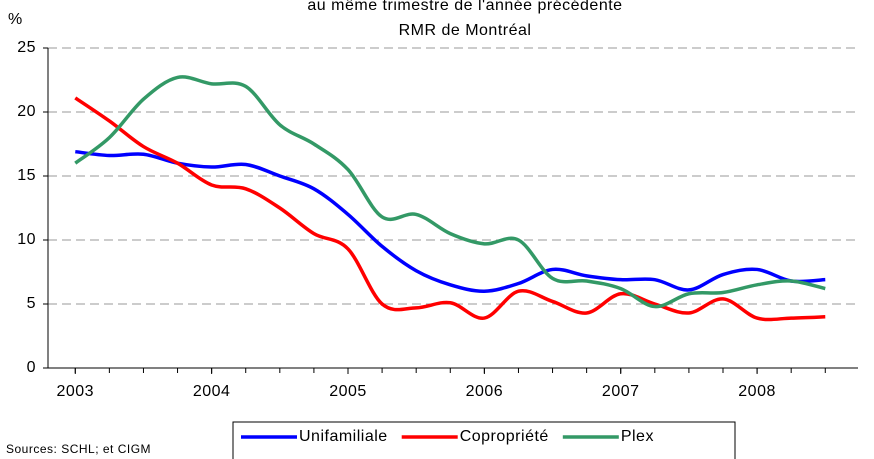 This screenshot has width=874, height=459. I want to click on x-tick-label: 2006, so click(485, 391).